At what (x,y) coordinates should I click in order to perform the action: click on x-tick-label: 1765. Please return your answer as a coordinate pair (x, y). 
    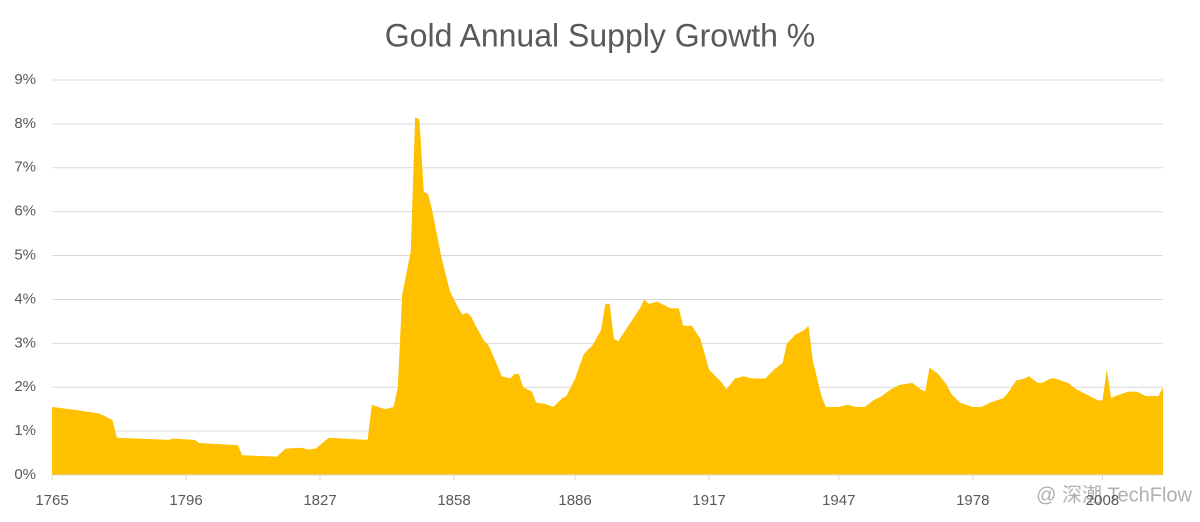
    Looking at the image, I should click on (51, 500).